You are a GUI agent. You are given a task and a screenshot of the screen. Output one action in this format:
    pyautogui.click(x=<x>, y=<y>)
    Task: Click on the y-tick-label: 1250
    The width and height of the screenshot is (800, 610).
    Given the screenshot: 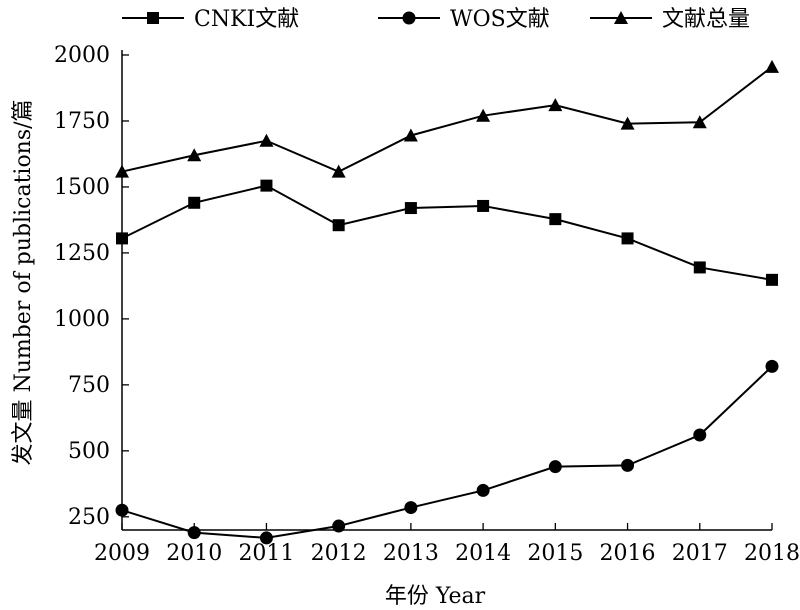 What is the action you would take?
    pyautogui.click(x=82, y=253)
    